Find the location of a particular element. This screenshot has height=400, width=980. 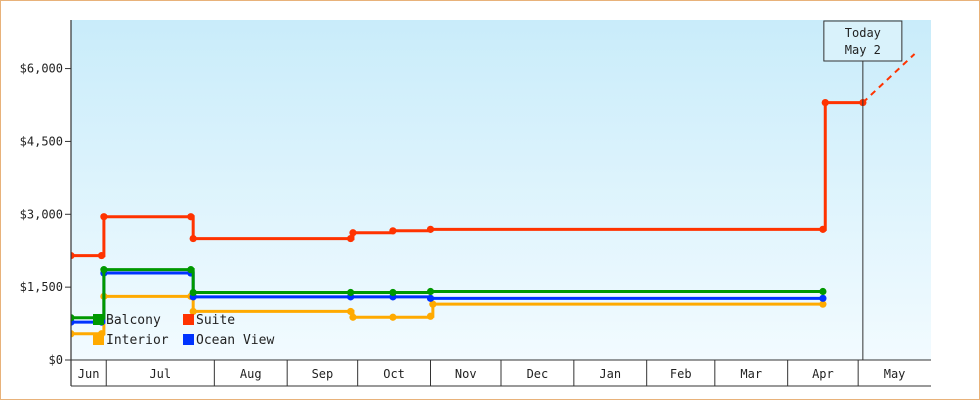

x-month-label: Feb is located at coordinates (681, 374).